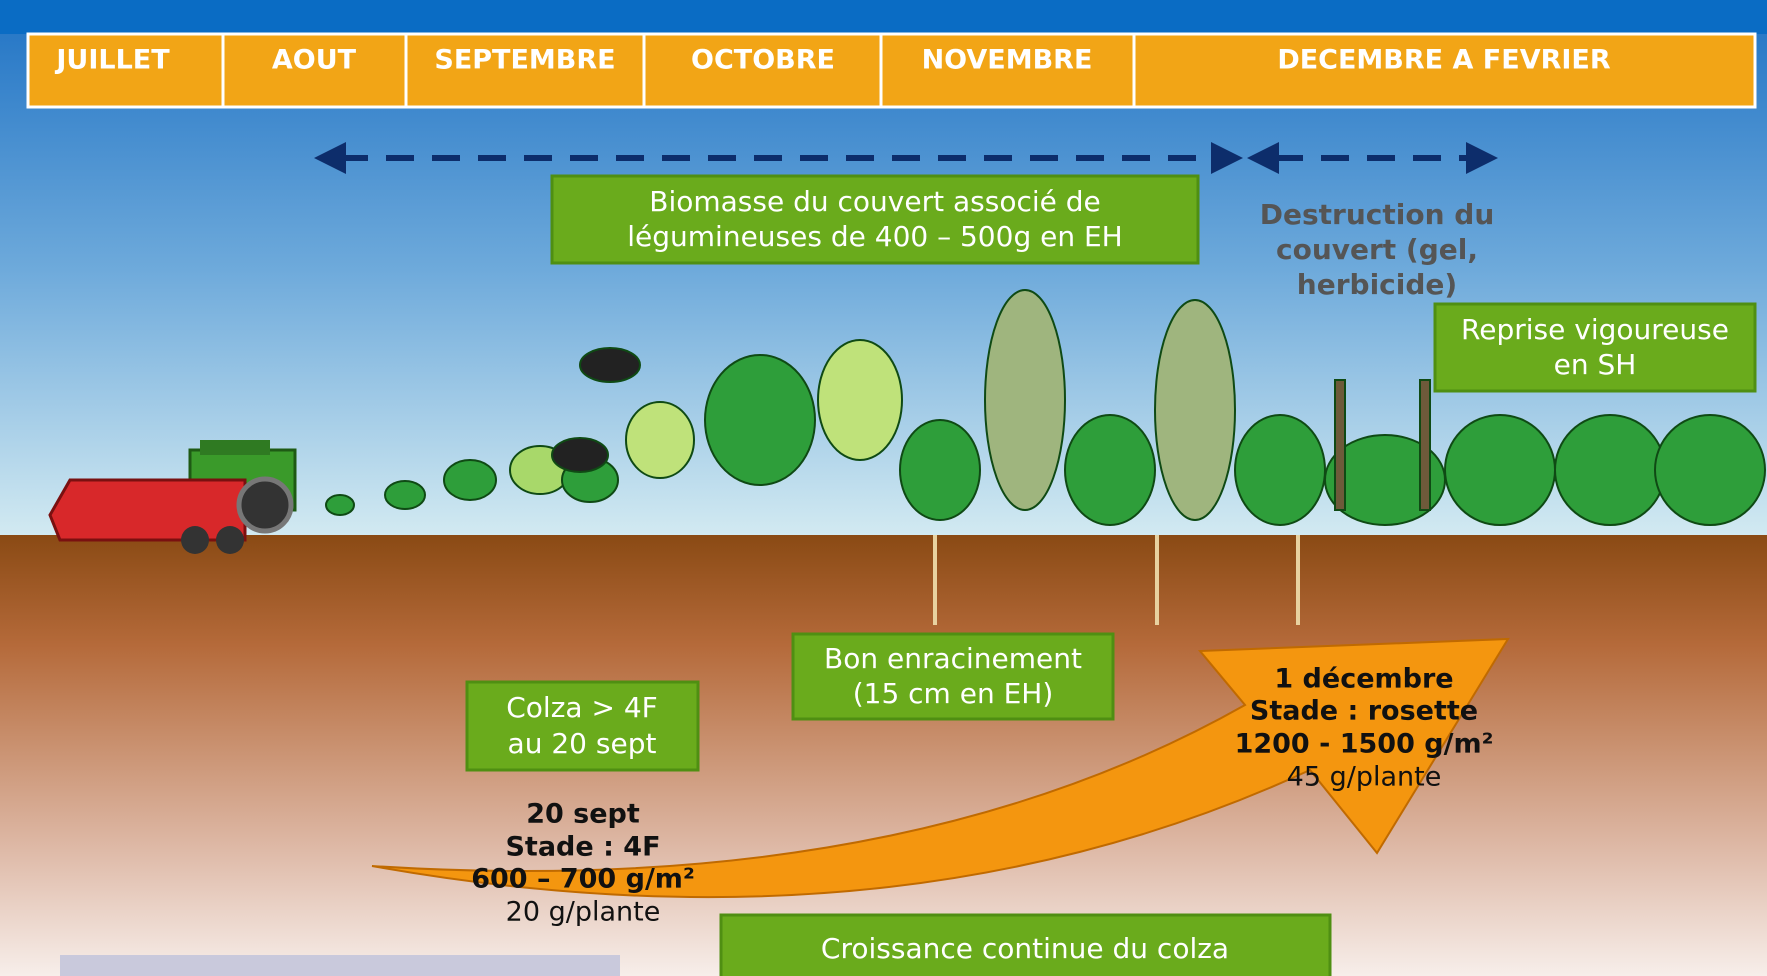  Describe the element at coordinates (953, 658) in the screenshot. I see `box-text: Bon enracinement` at that location.